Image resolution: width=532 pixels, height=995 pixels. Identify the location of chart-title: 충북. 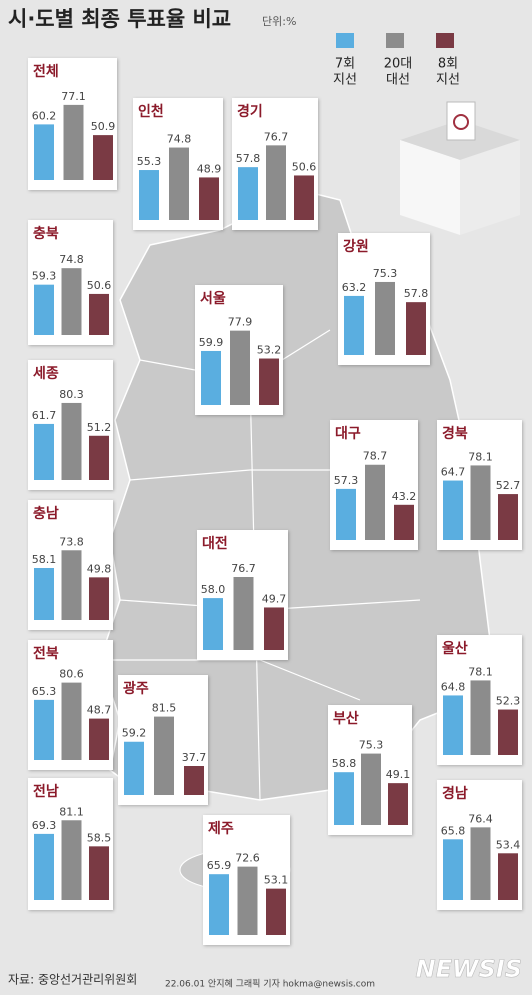
(46, 234).